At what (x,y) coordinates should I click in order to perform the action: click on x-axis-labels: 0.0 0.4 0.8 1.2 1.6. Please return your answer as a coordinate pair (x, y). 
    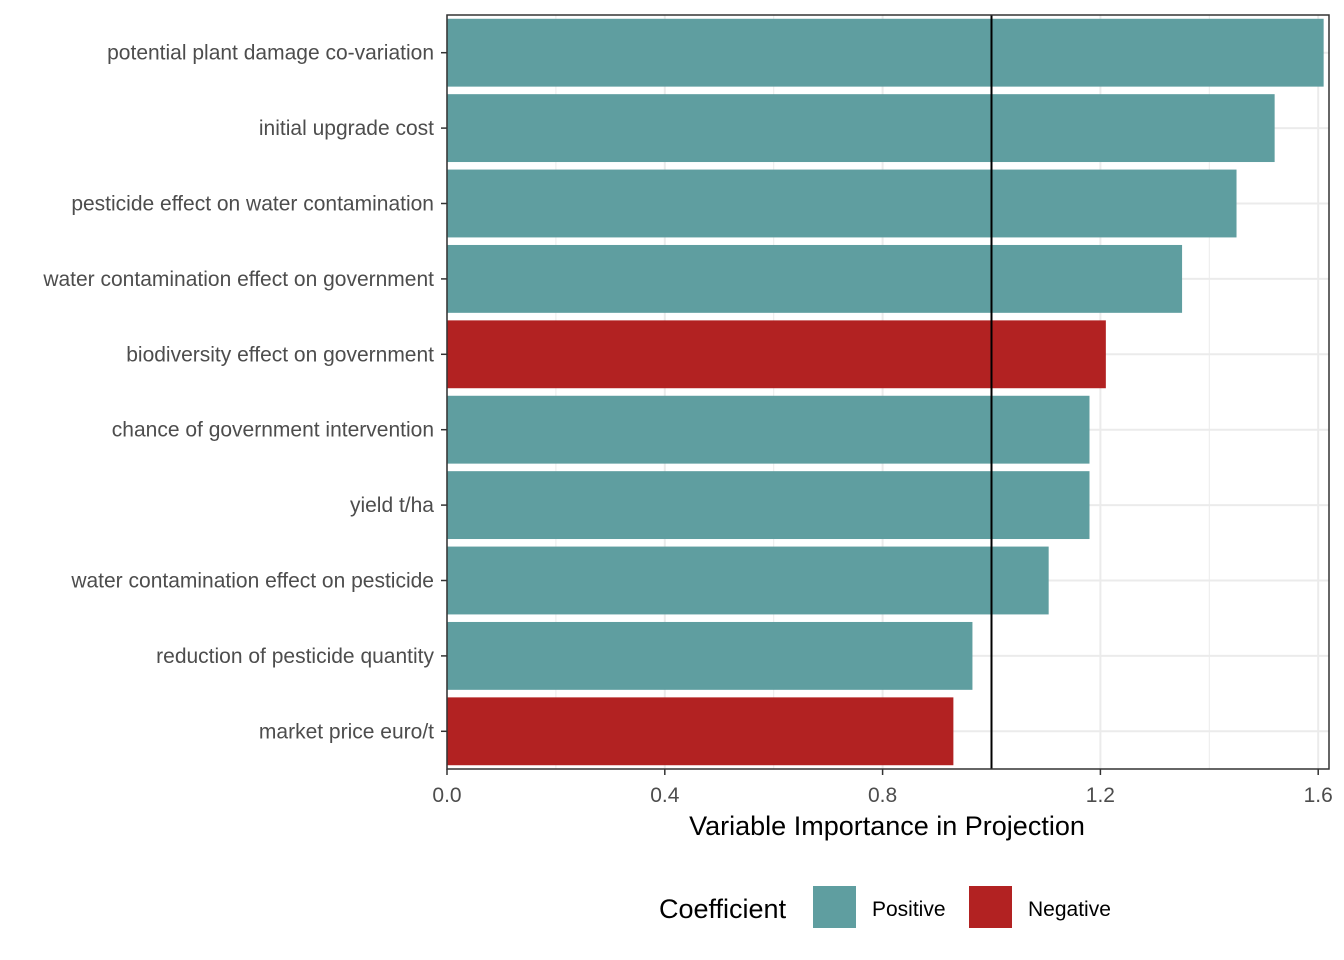
    Looking at the image, I should click on (882, 795).